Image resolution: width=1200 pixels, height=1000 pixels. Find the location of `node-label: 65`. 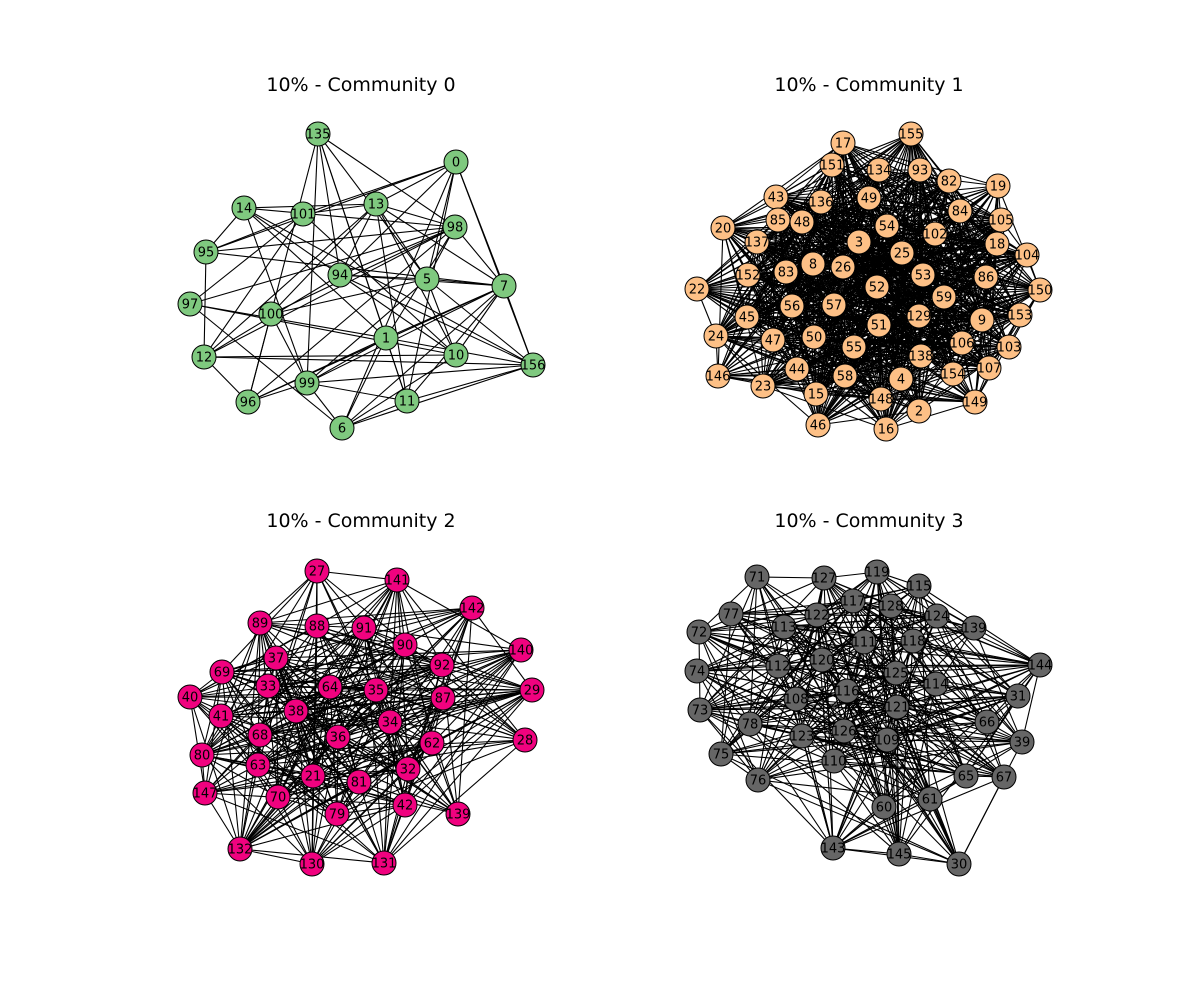

node-label: 65 is located at coordinates (966, 777).